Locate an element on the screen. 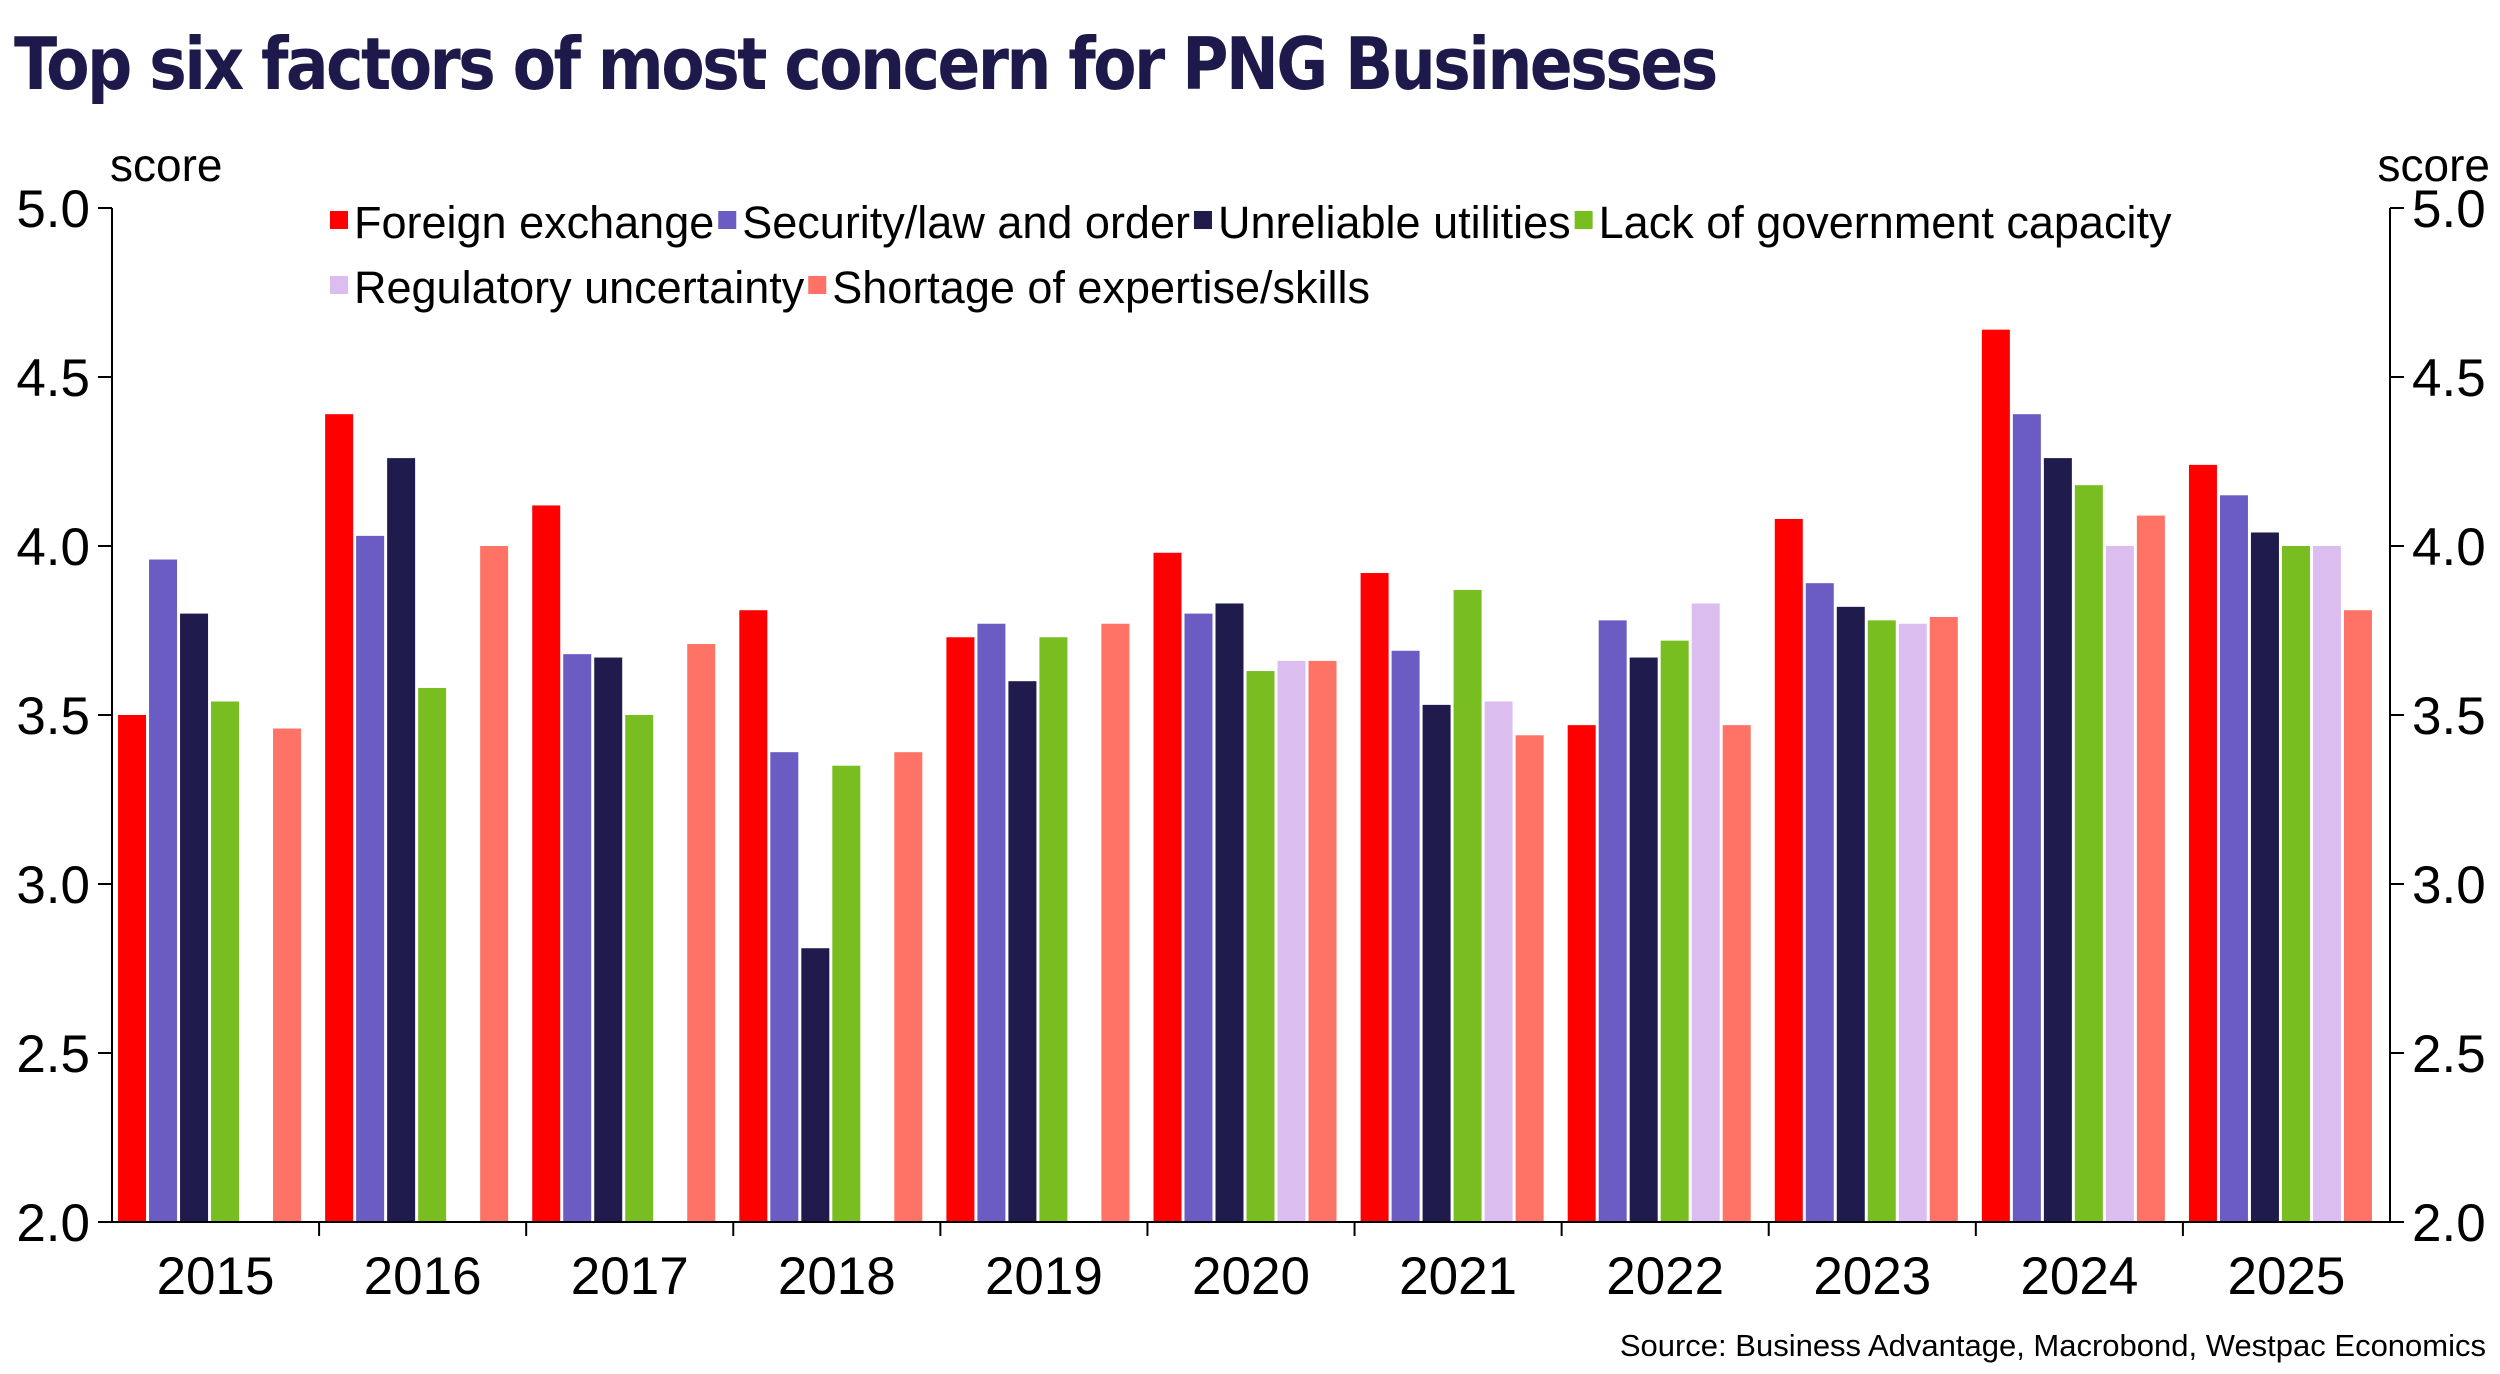  legend-swatch-unreliable-utilities is located at coordinates (1202, 220).